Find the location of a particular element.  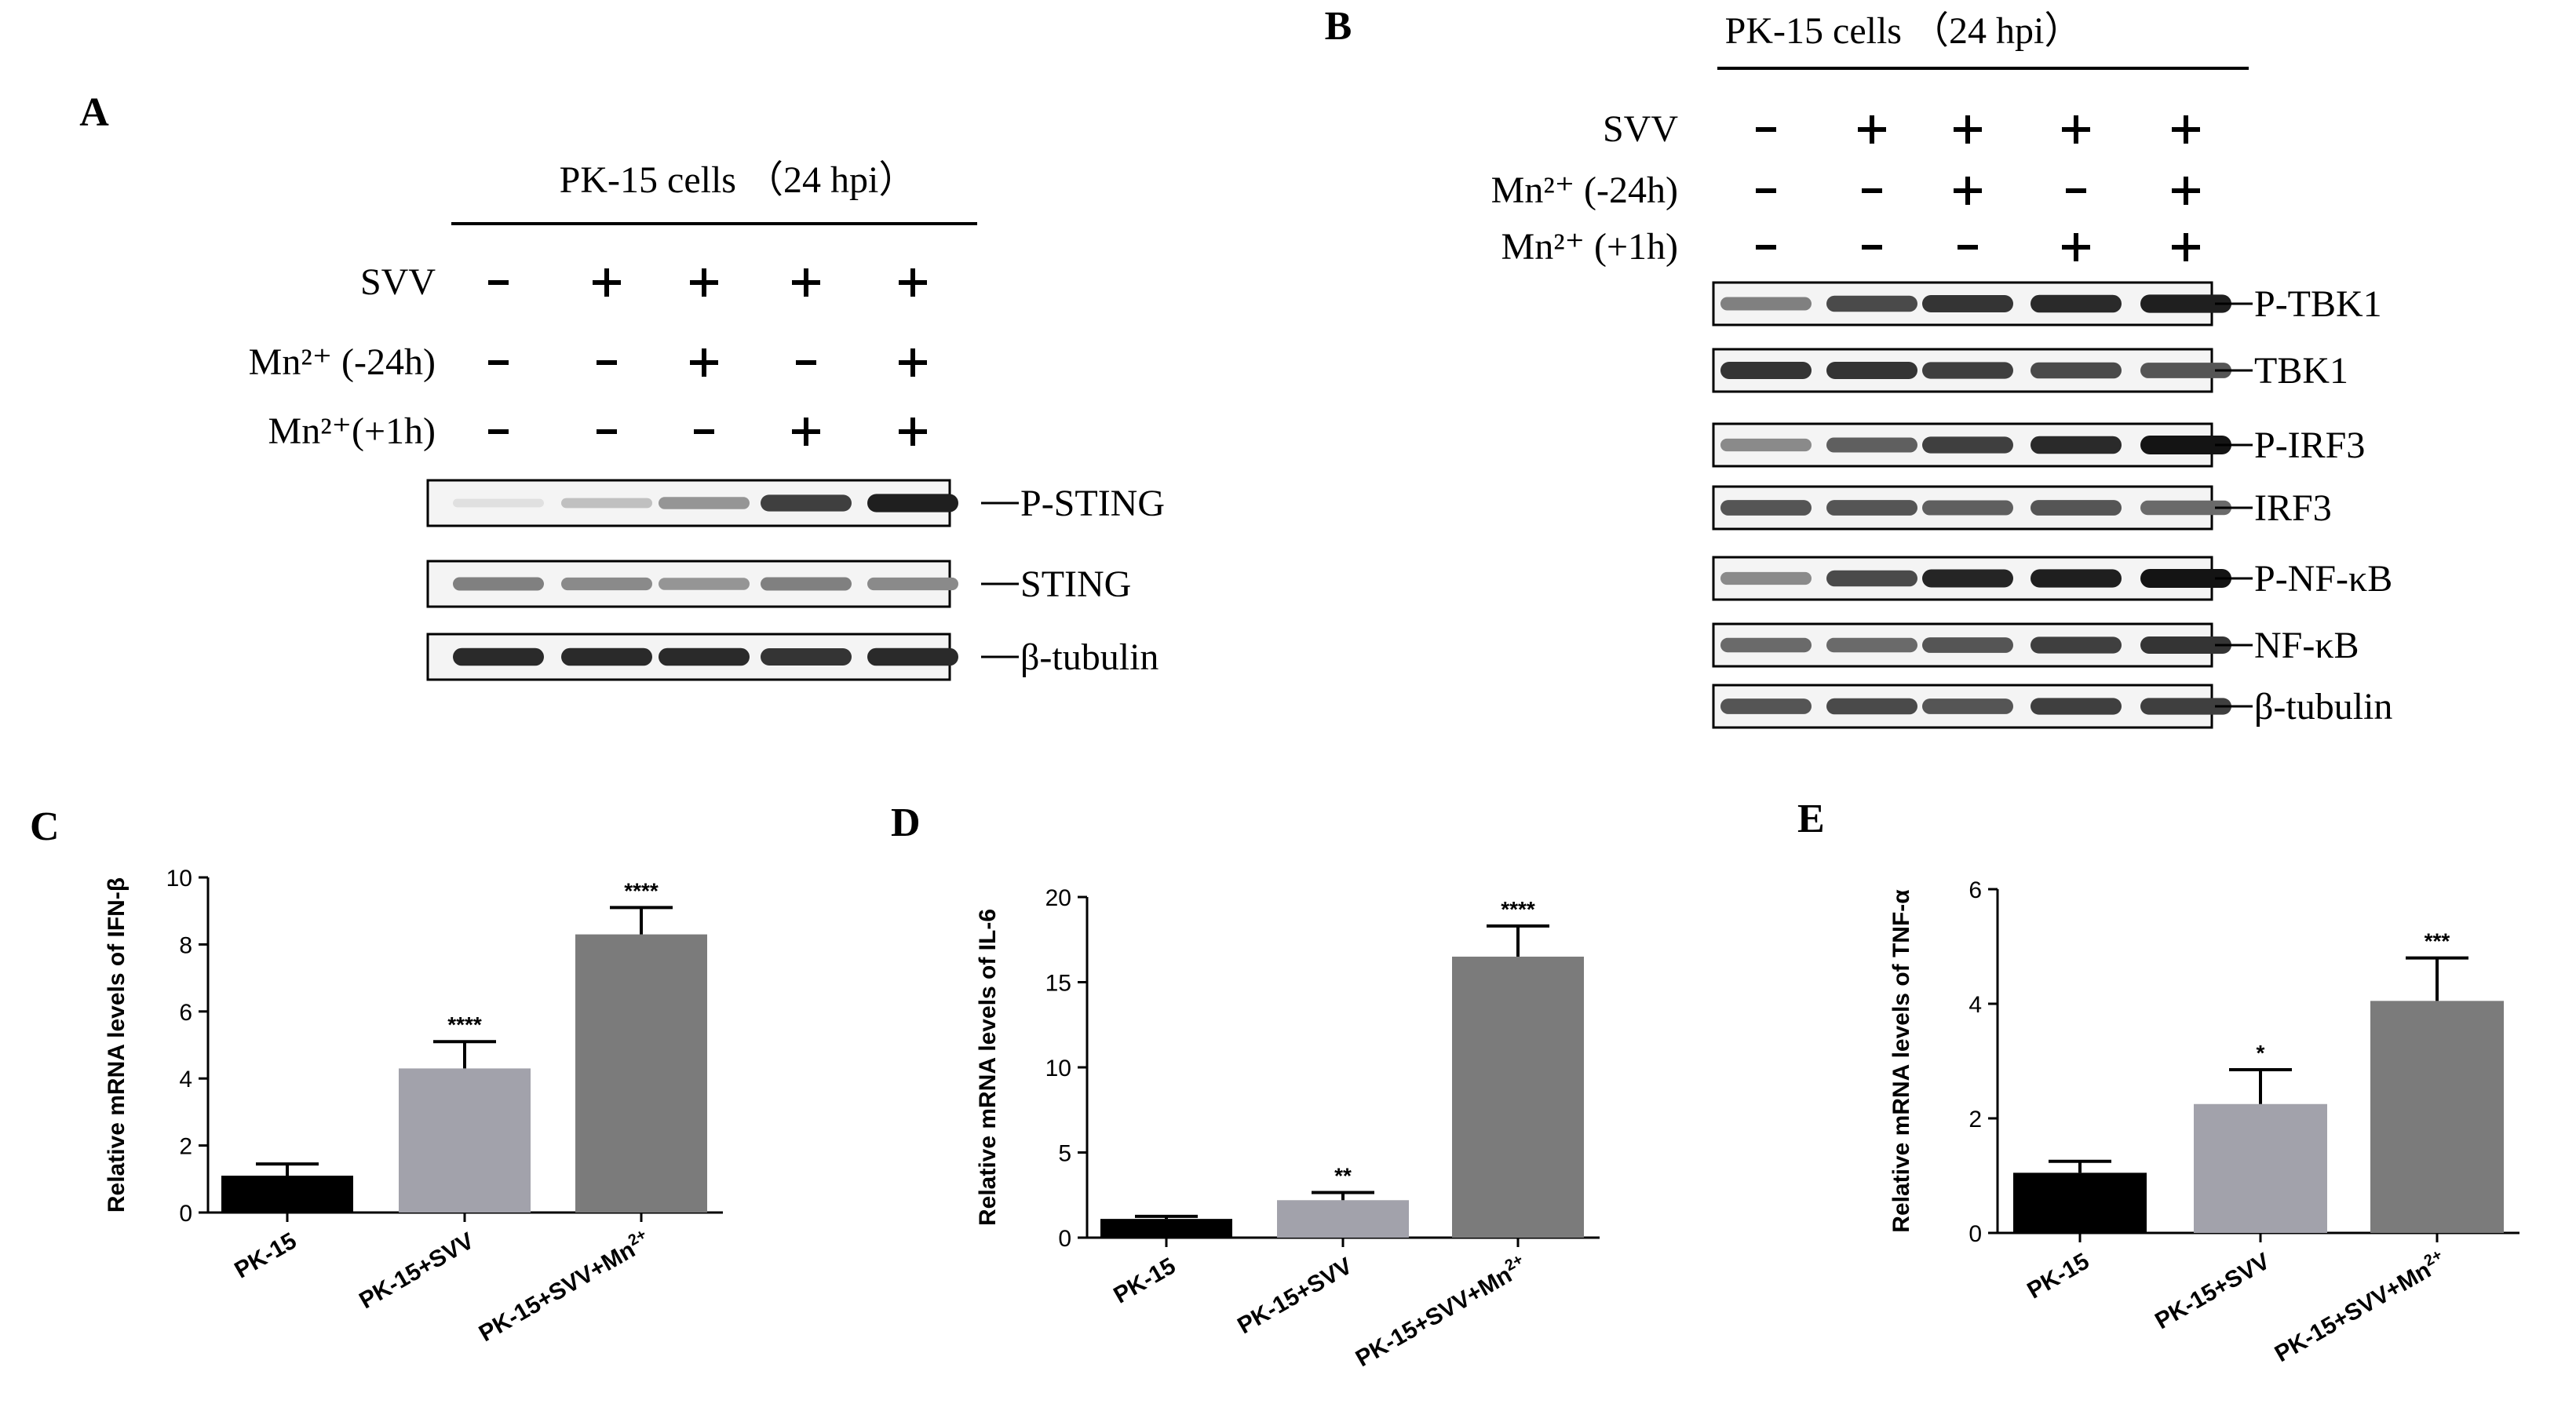

blot-row: P-TBK1 is located at coordinates (2047, 303).